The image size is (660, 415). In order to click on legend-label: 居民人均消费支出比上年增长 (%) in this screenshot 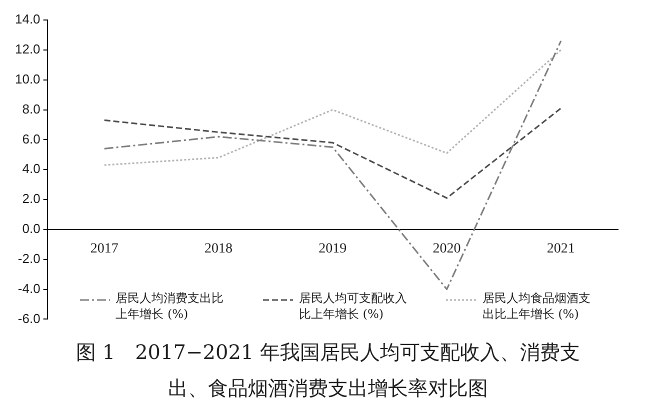, I will do `click(170, 306)`.